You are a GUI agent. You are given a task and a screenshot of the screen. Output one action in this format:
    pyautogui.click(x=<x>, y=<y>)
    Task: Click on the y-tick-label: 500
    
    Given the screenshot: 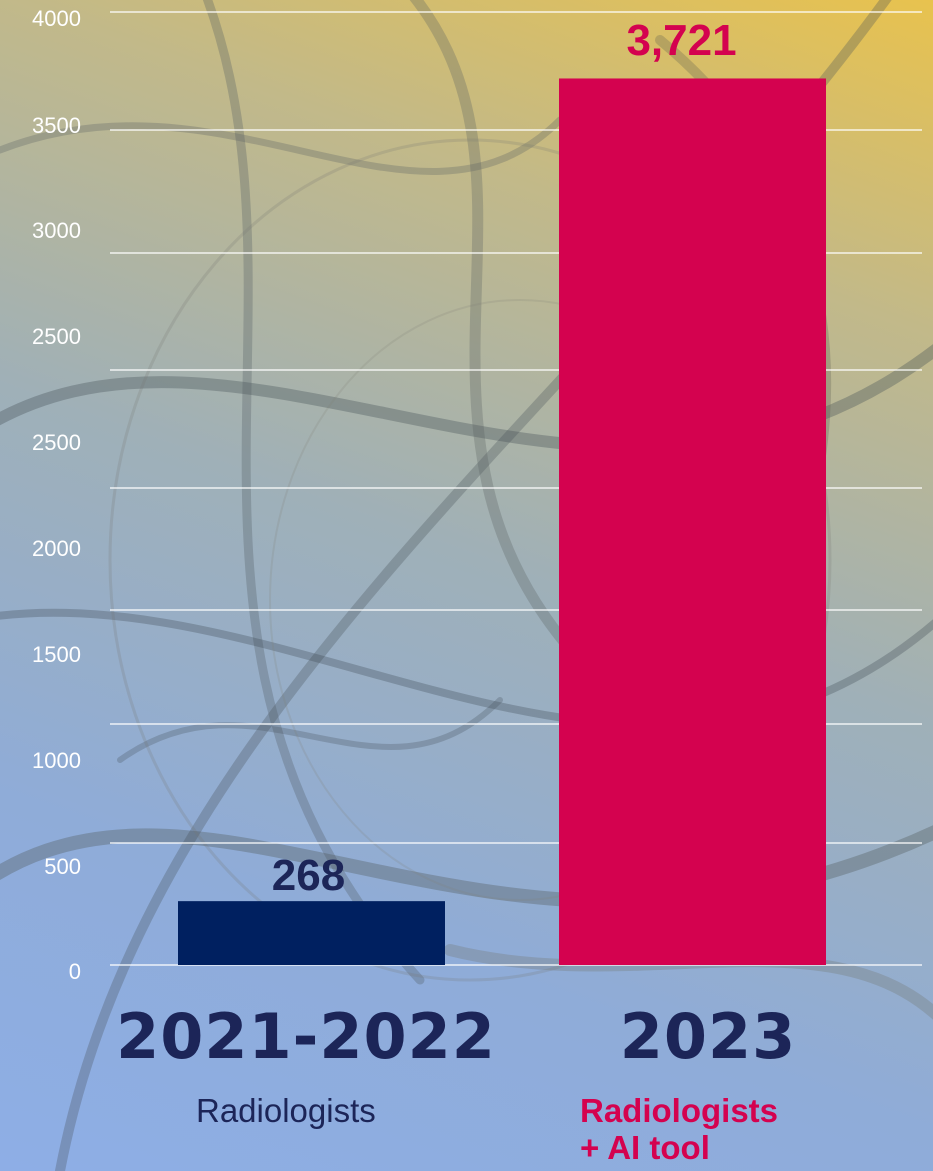 What is the action you would take?
    pyautogui.click(x=62, y=866)
    